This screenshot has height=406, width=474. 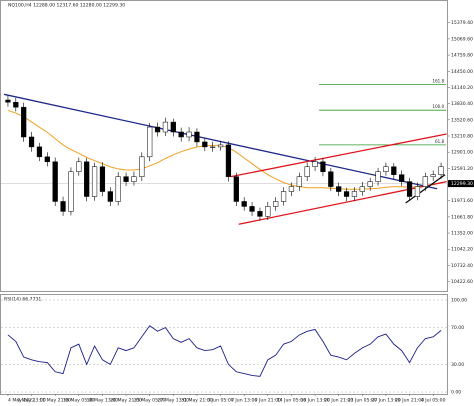 What do you see at coordinates (459, 301) in the screenshot?
I see `rsi-tick-label: 100.00` at bounding box center [459, 301].